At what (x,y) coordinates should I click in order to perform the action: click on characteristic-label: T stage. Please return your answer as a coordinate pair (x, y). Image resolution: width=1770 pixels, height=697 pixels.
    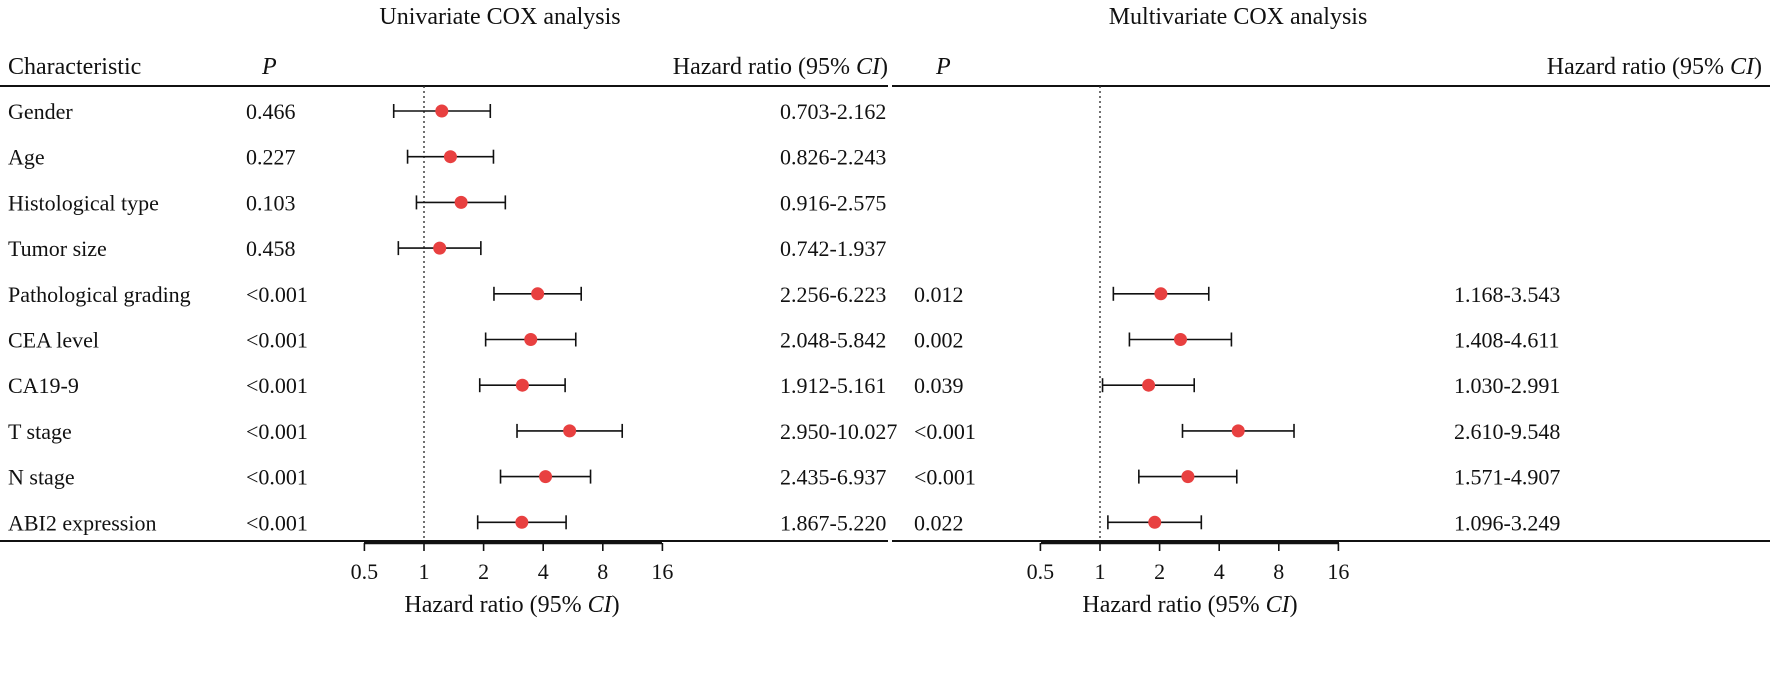
    Looking at the image, I should click on (40, 431).